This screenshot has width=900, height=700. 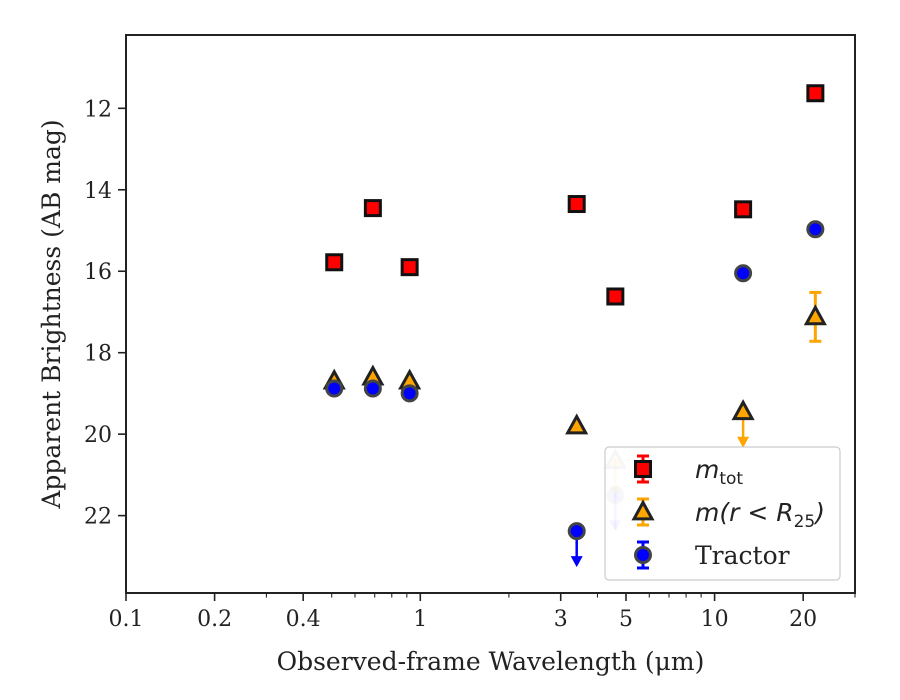 What do you see at coordinates (805, 522) in the screenshot?
I see `legend-label-sub: 25` at bounding box center [805, 522].